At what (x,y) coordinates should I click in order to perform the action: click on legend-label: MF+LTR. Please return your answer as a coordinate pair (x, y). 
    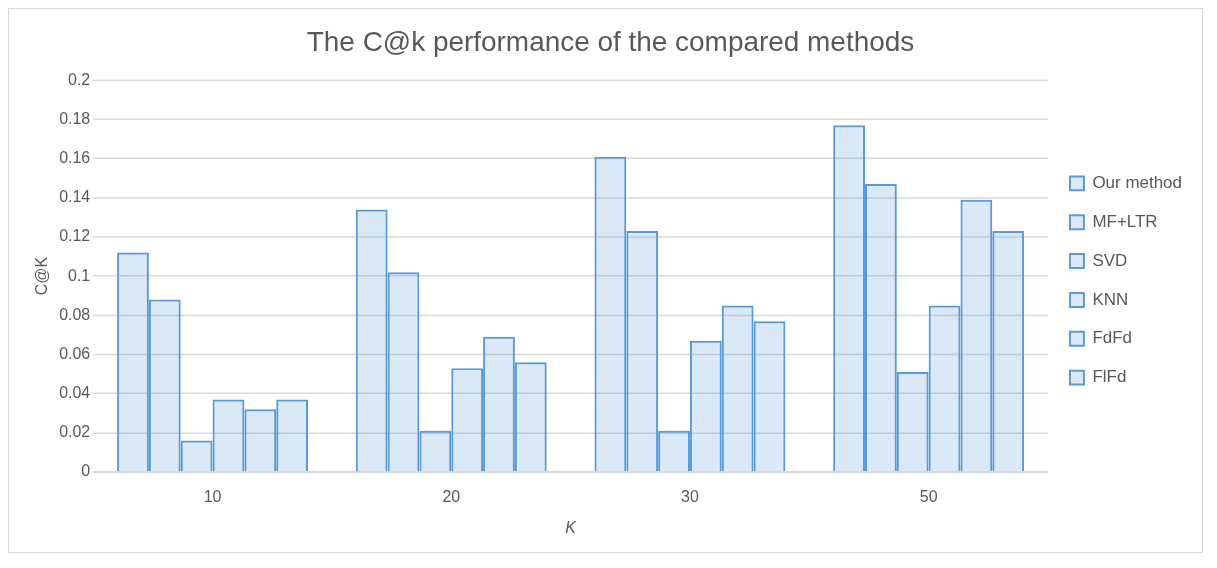
    Looking at the image, I should click on (1125, 221).